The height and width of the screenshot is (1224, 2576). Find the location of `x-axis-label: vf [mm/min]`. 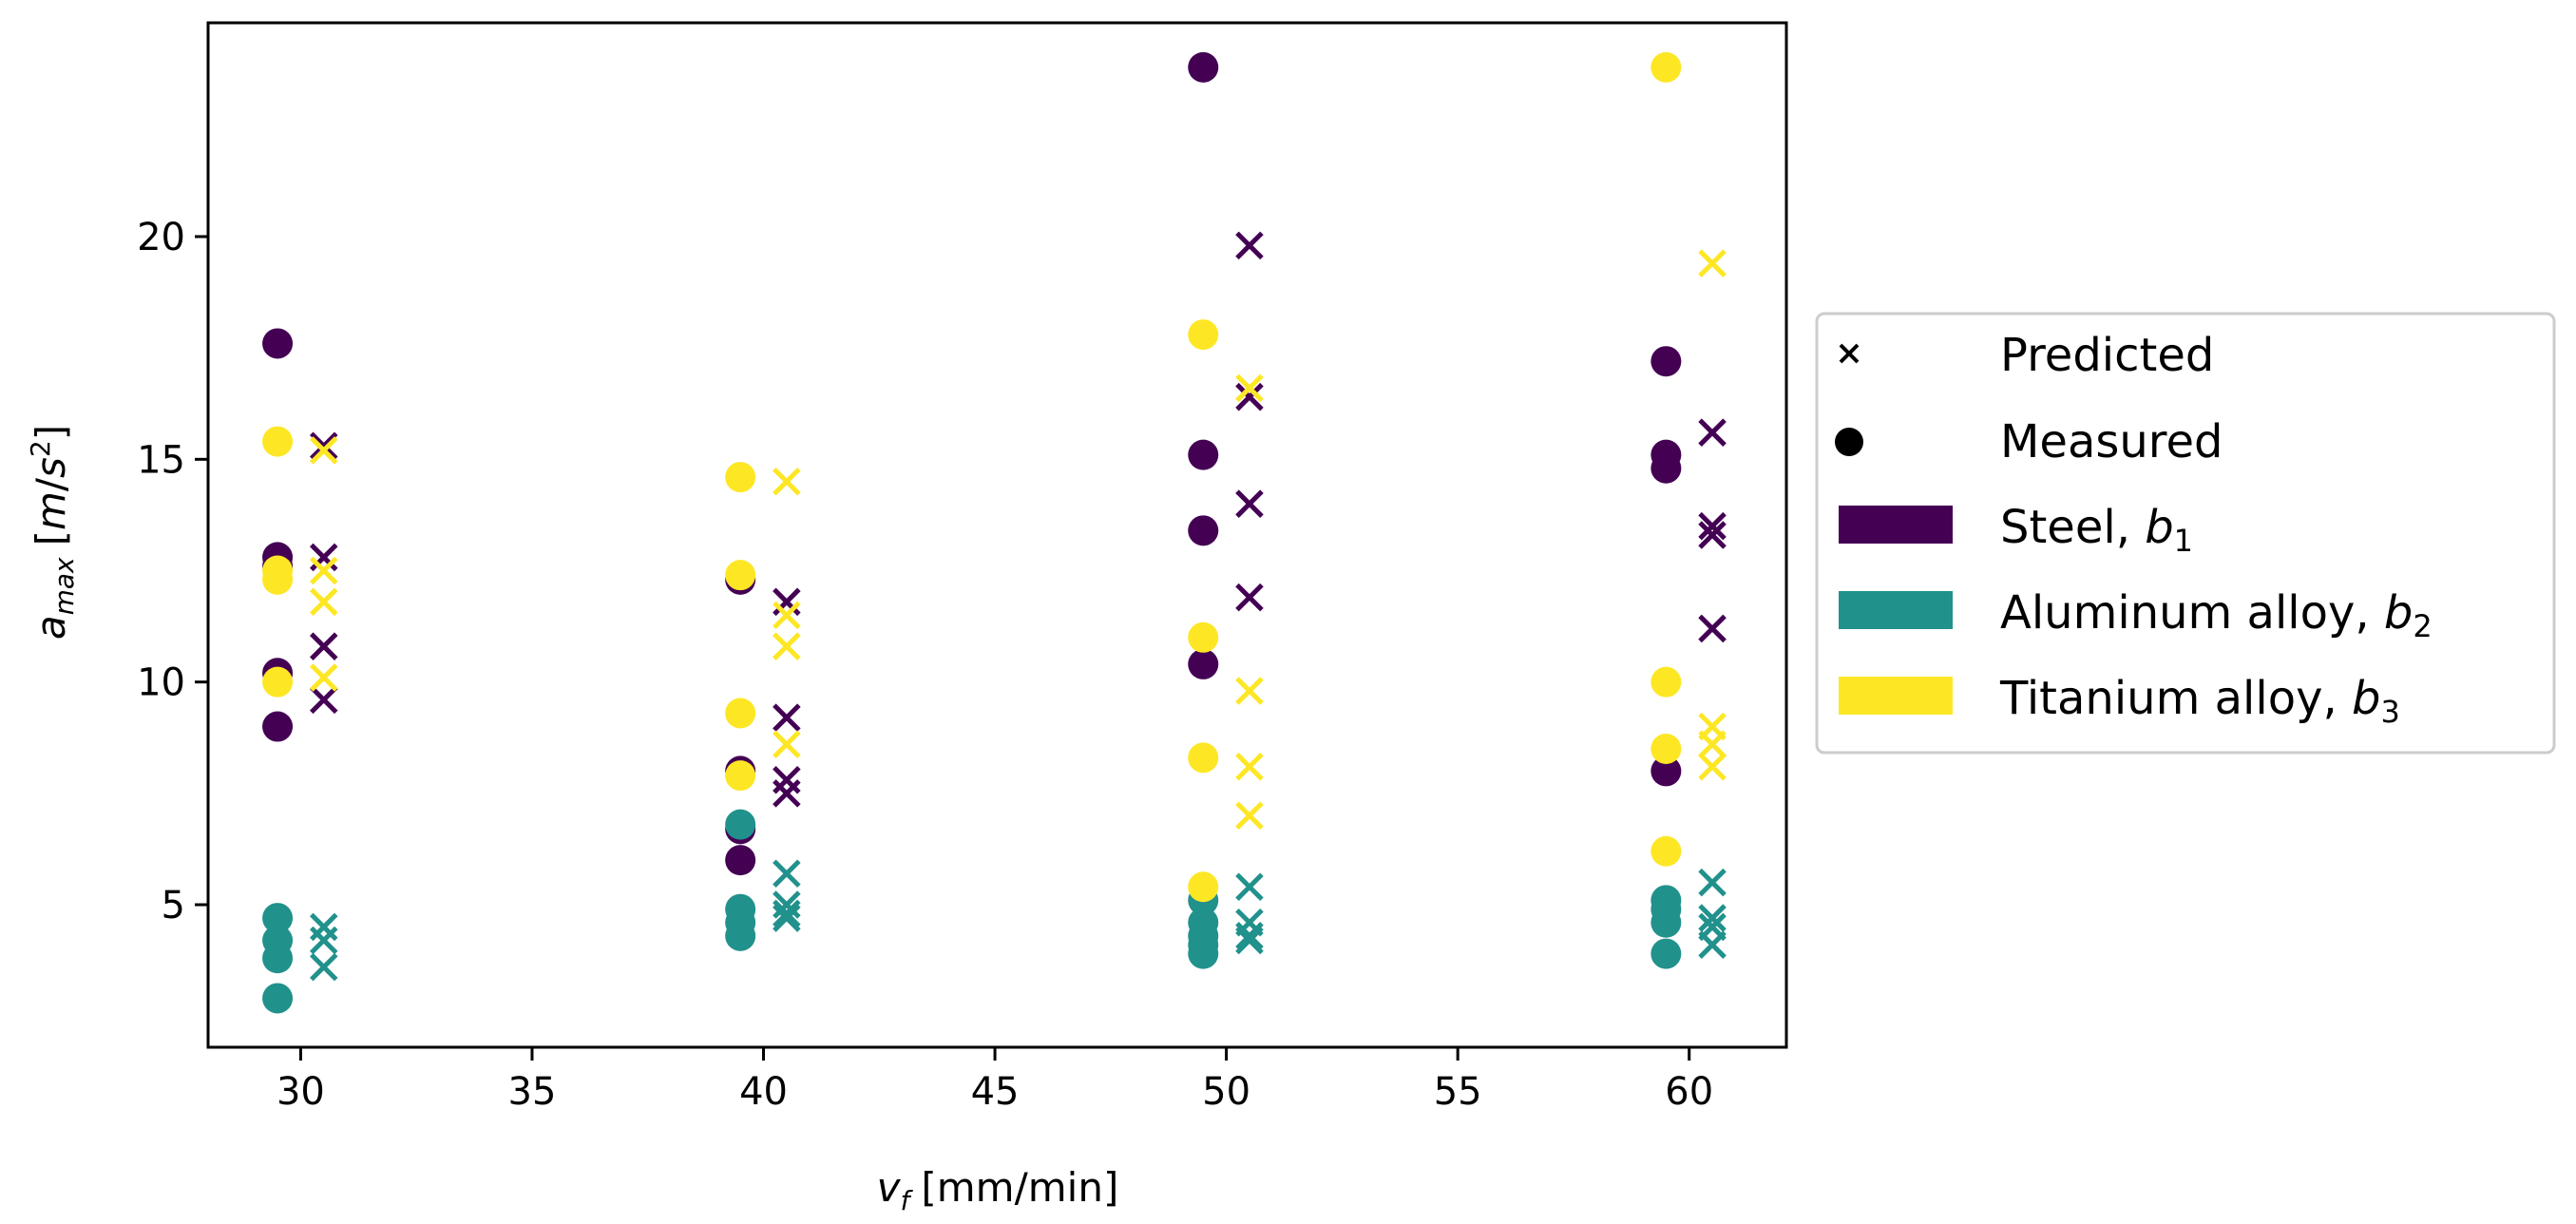

x-axis-label: vf [mm/min] is located at coordinates (998, 1190).